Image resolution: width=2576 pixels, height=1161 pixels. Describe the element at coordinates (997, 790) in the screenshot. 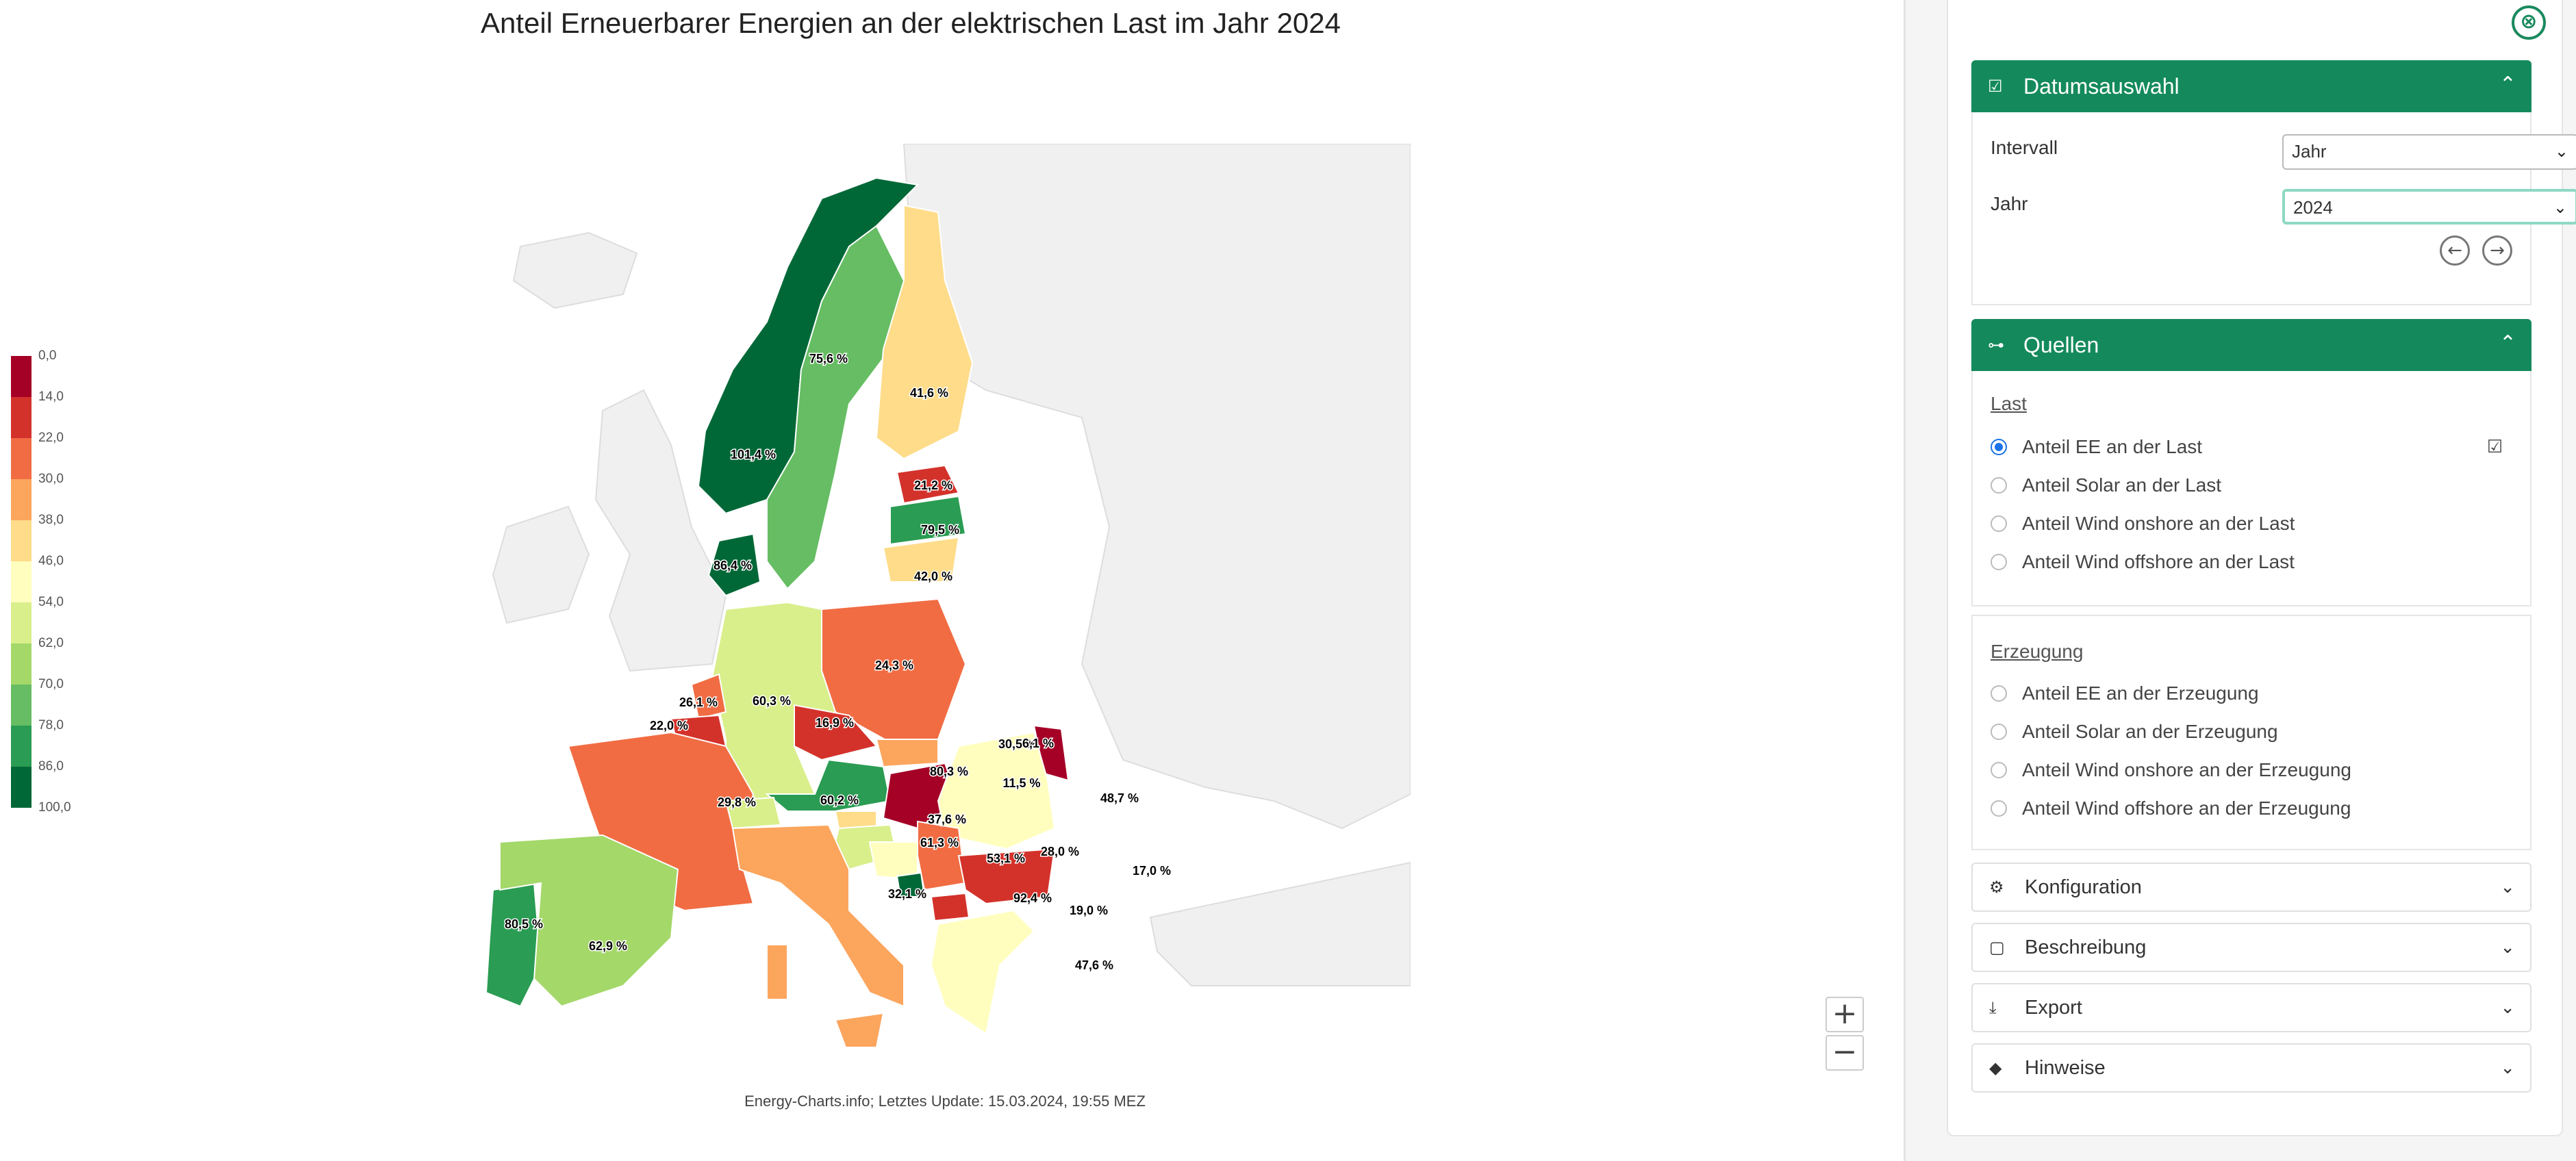

I see `country-romania` at that location.